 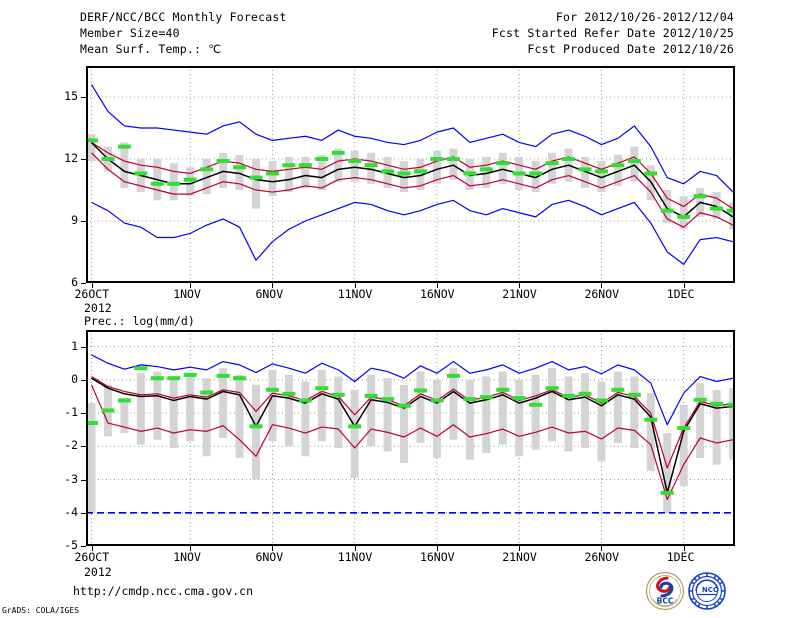 I want to click on y-tick-label: 9, so click(x=74, y=220).